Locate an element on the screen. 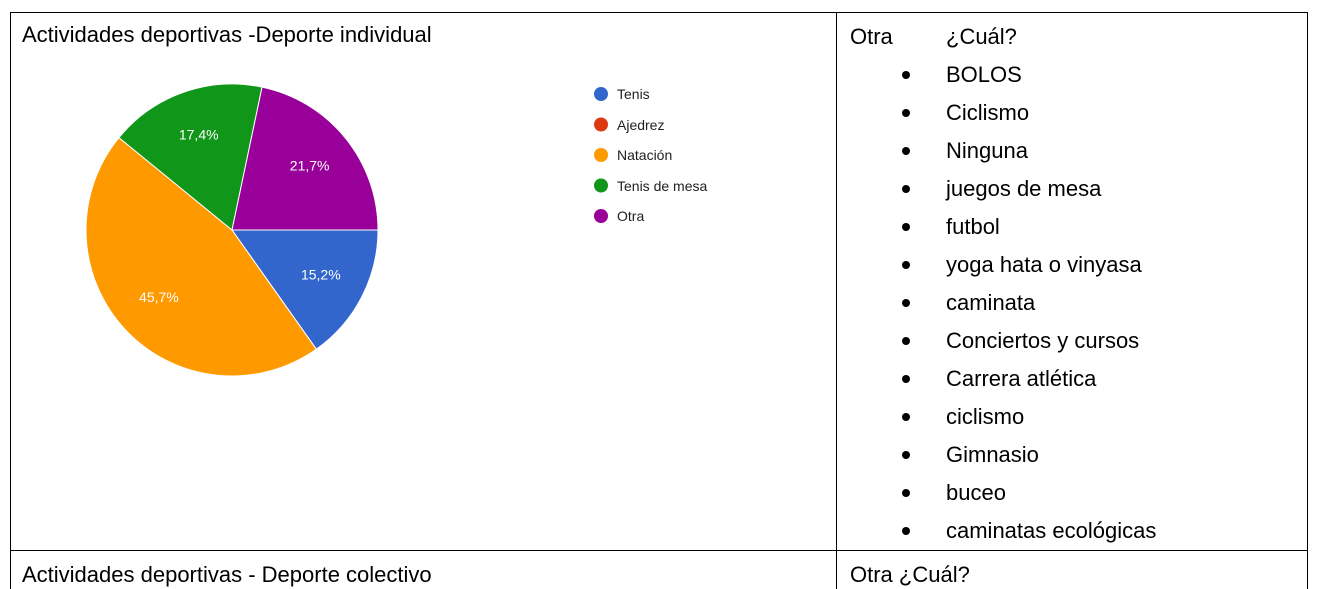  border-right is located at coordinates (1307, 300).